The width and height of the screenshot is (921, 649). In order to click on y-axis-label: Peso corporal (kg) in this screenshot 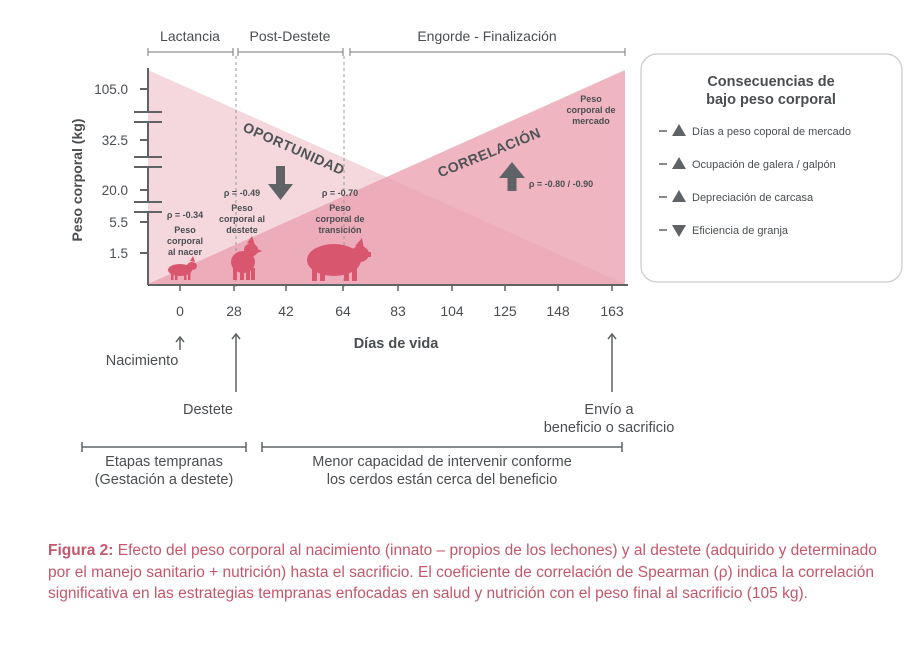, I will do `click(77, 180)`.